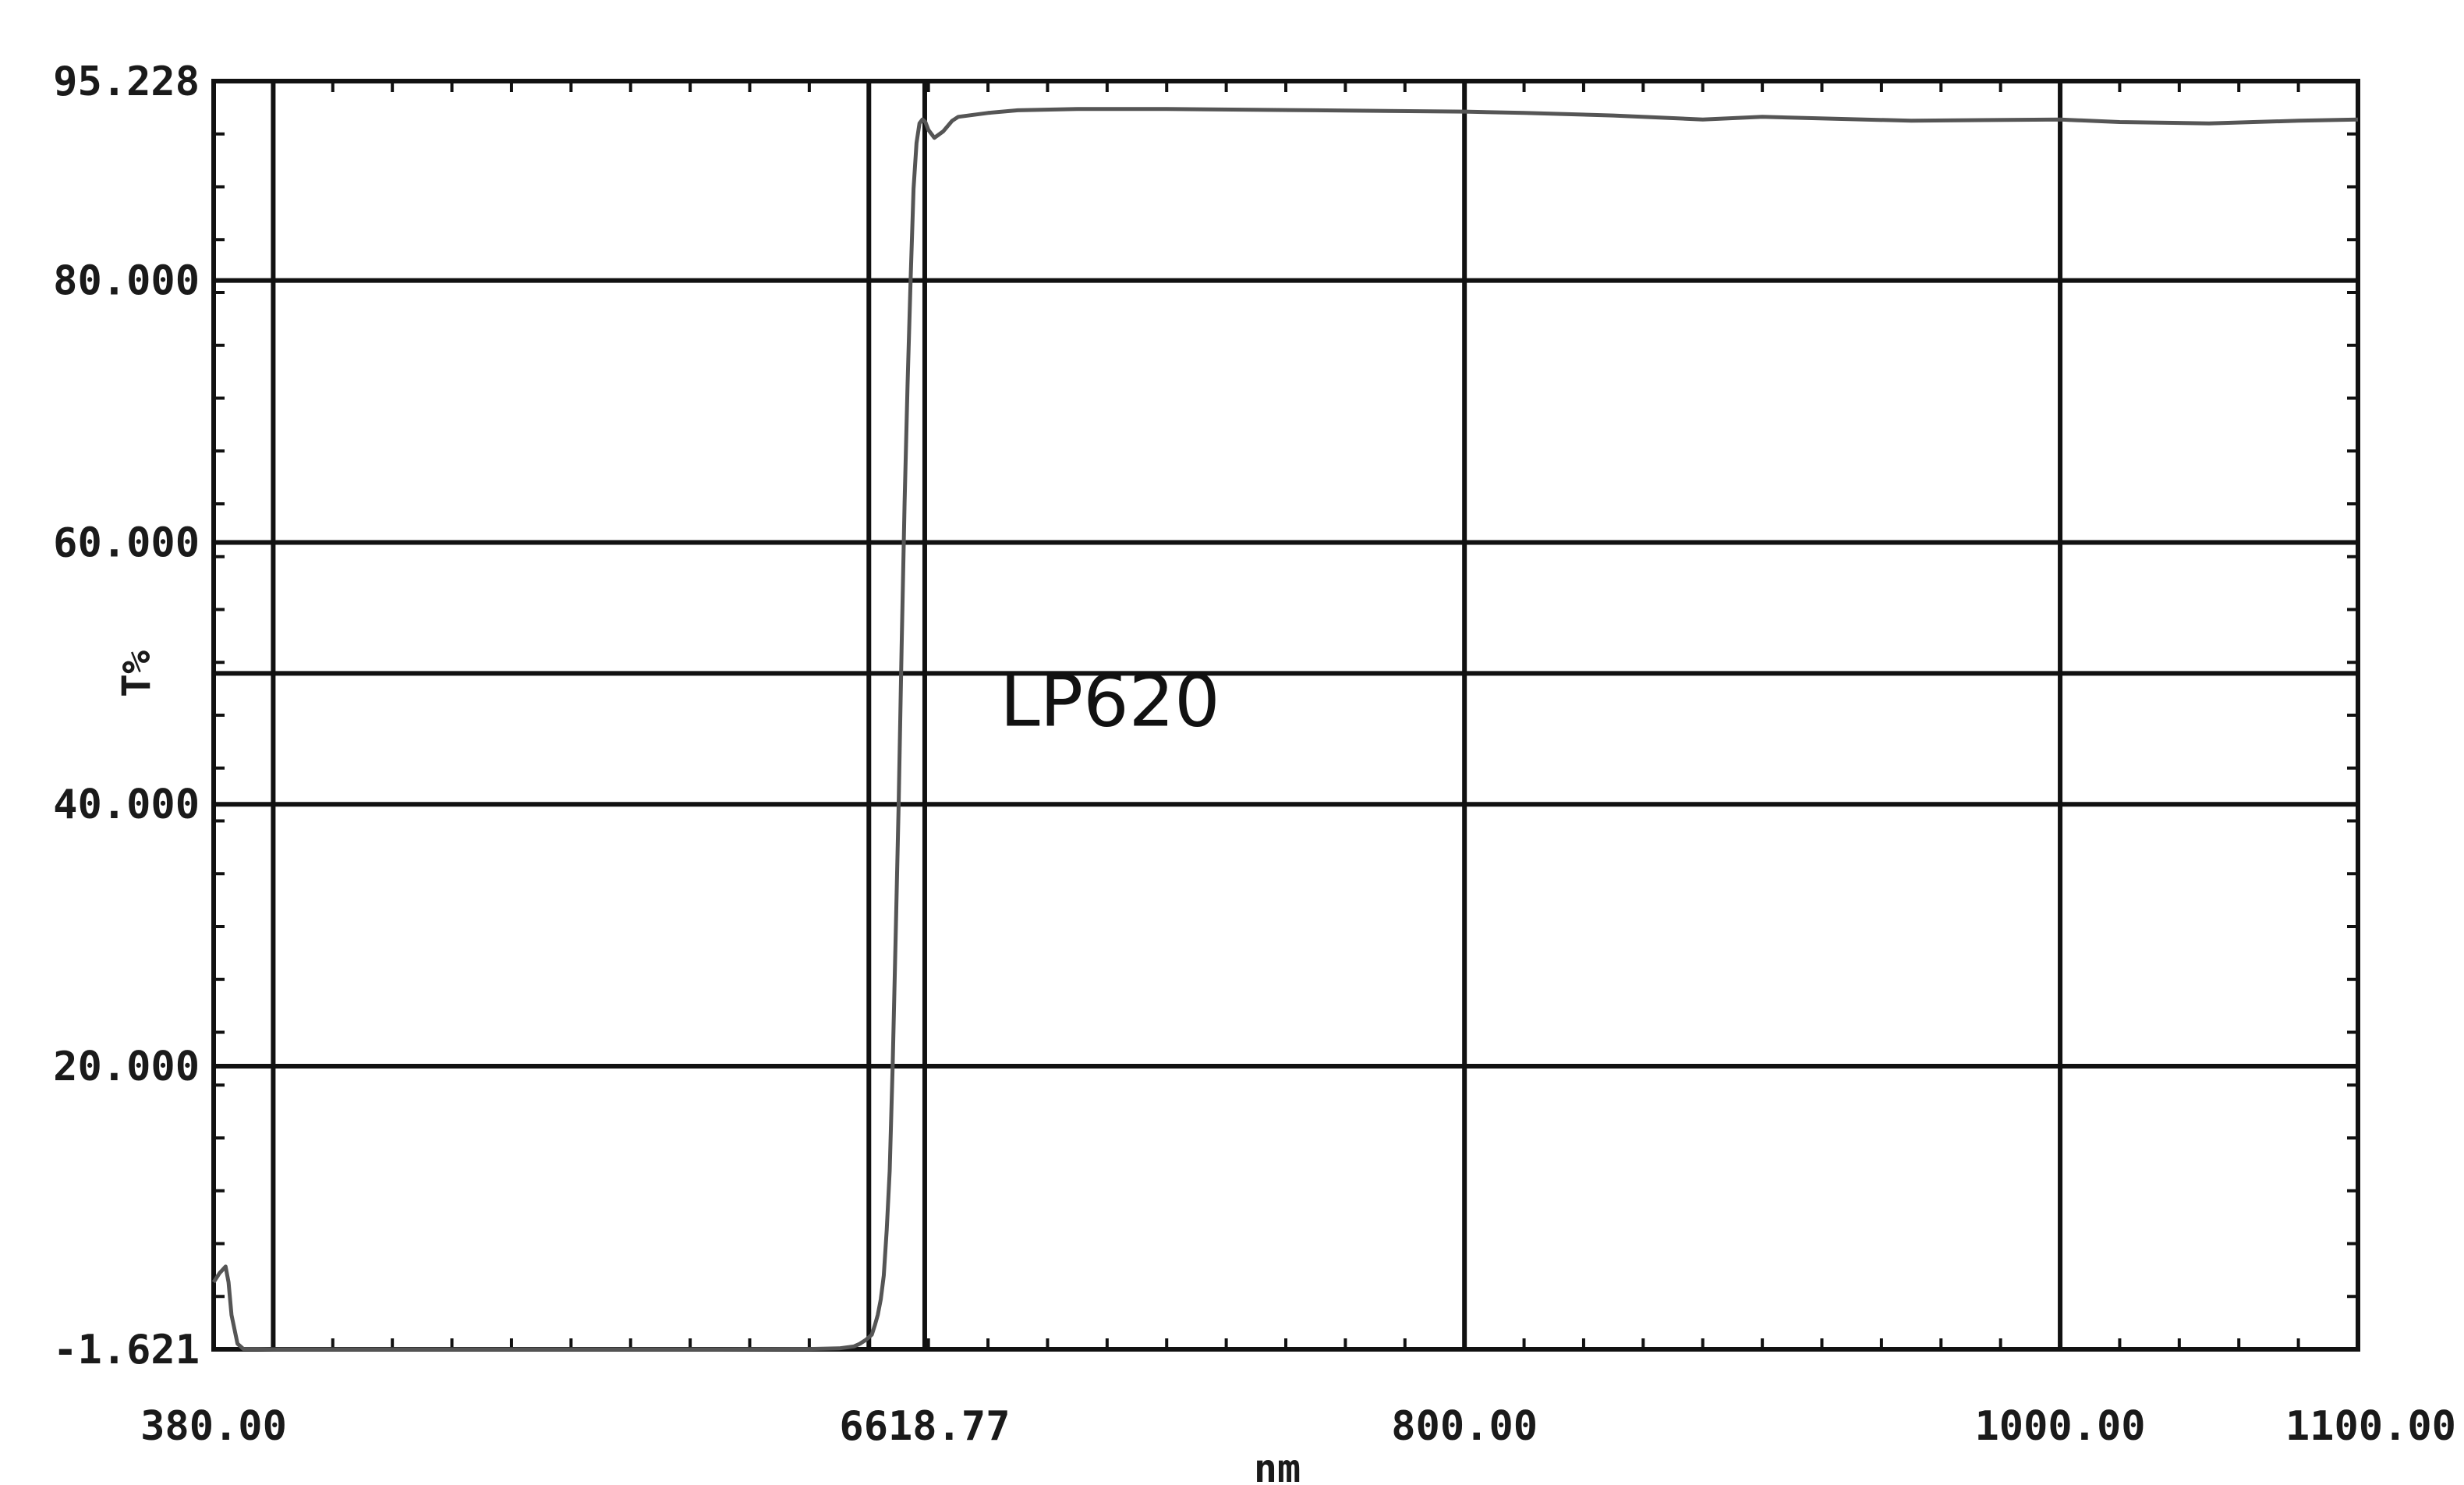 The image size is (2464, 1485). Describe the element at coordinates (127, 715) in the screenshot. I see `y-tick-labels: 95.228 80.000 60.000 40.000 20.000 -1.621` at that location.